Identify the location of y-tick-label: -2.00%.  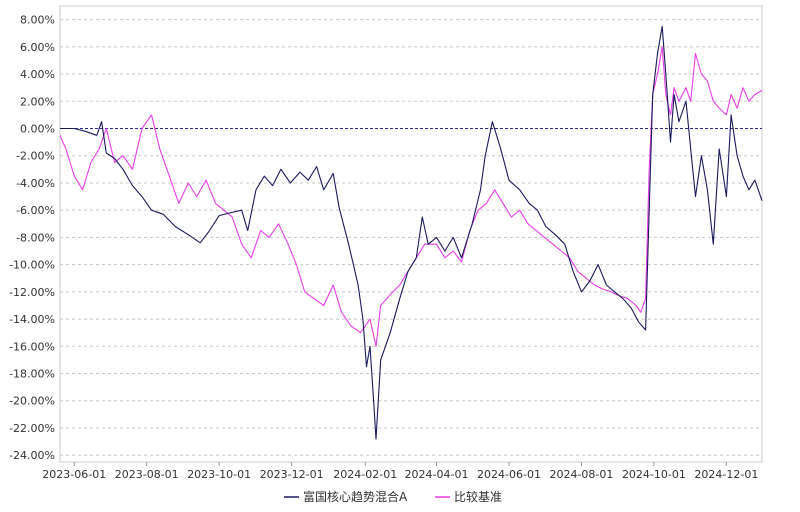
(35, 156).